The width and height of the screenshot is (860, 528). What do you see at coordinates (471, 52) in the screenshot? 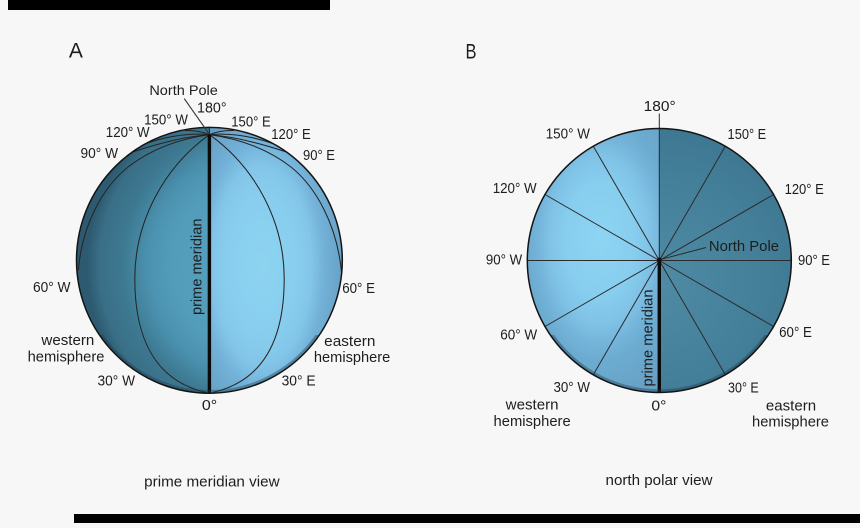
I see `svg-text: B` at bounding box center [471, 52].